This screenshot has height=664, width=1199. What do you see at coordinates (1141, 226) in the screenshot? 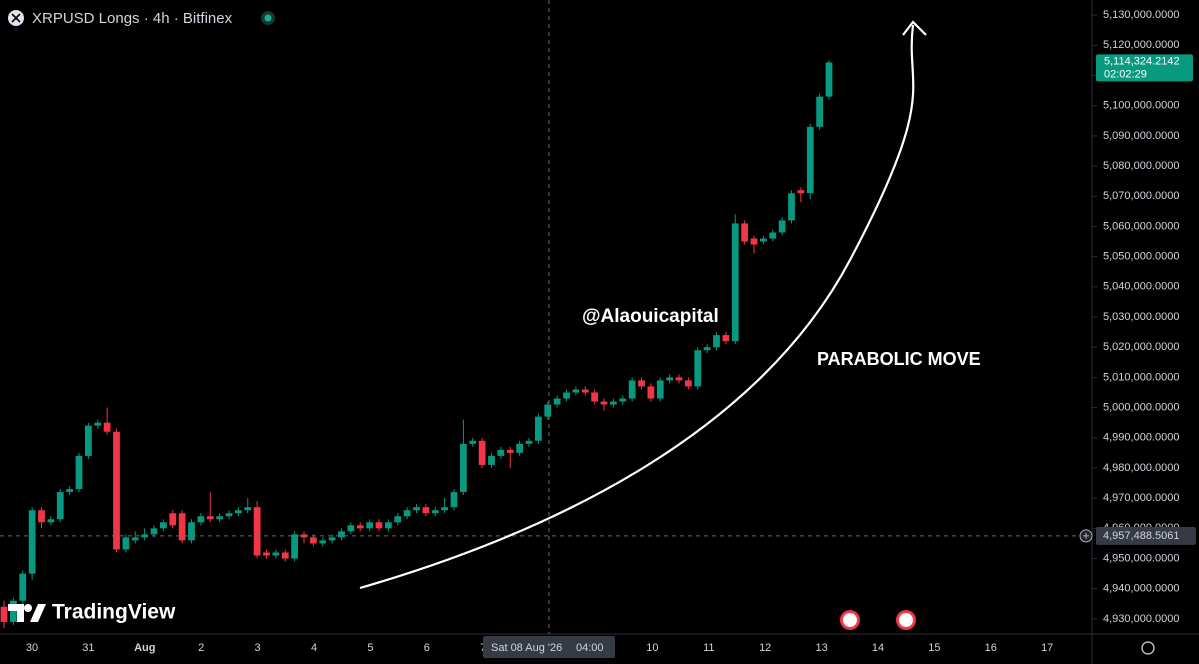
I see `y-tick-label: 5,060,000.0000` at bounding box center [1141, 226].